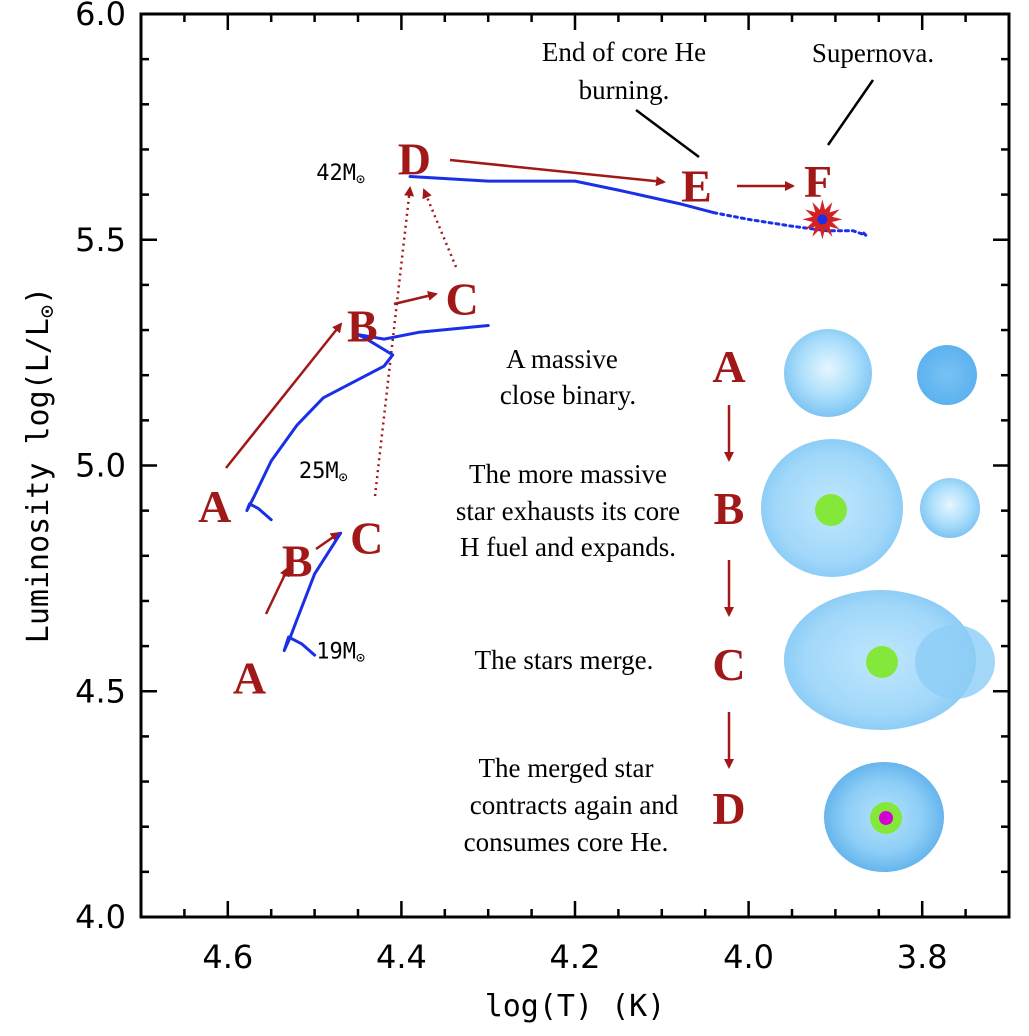 The image size is (1029, 1036). I want to click on arrow-19-b-c, so click(328, 541).